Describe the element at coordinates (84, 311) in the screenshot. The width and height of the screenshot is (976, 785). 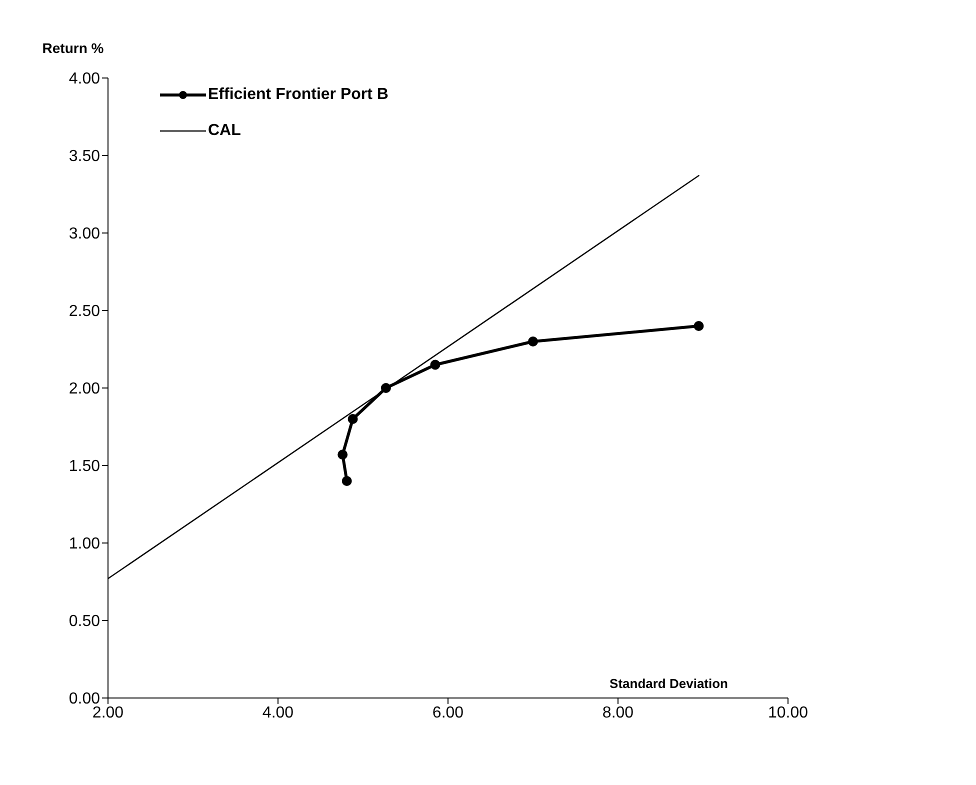
I see `y-tick-label: 2.50` at that location.